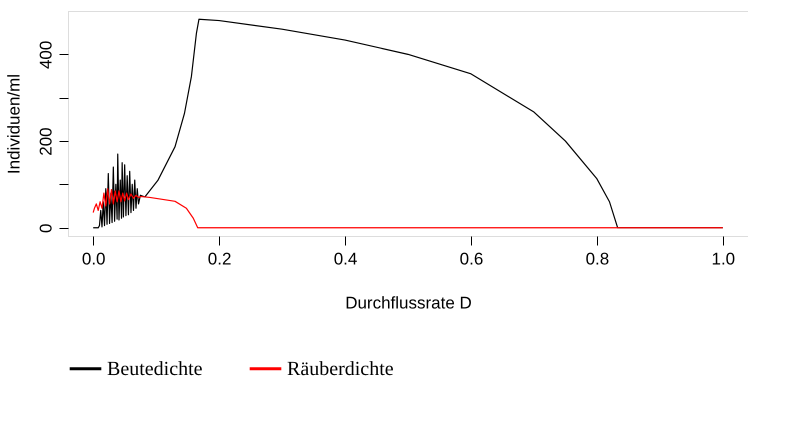  Describe the element at coordinates (220, 259) in the screenshot. I see `x-tick-label: 0.2` at that location.